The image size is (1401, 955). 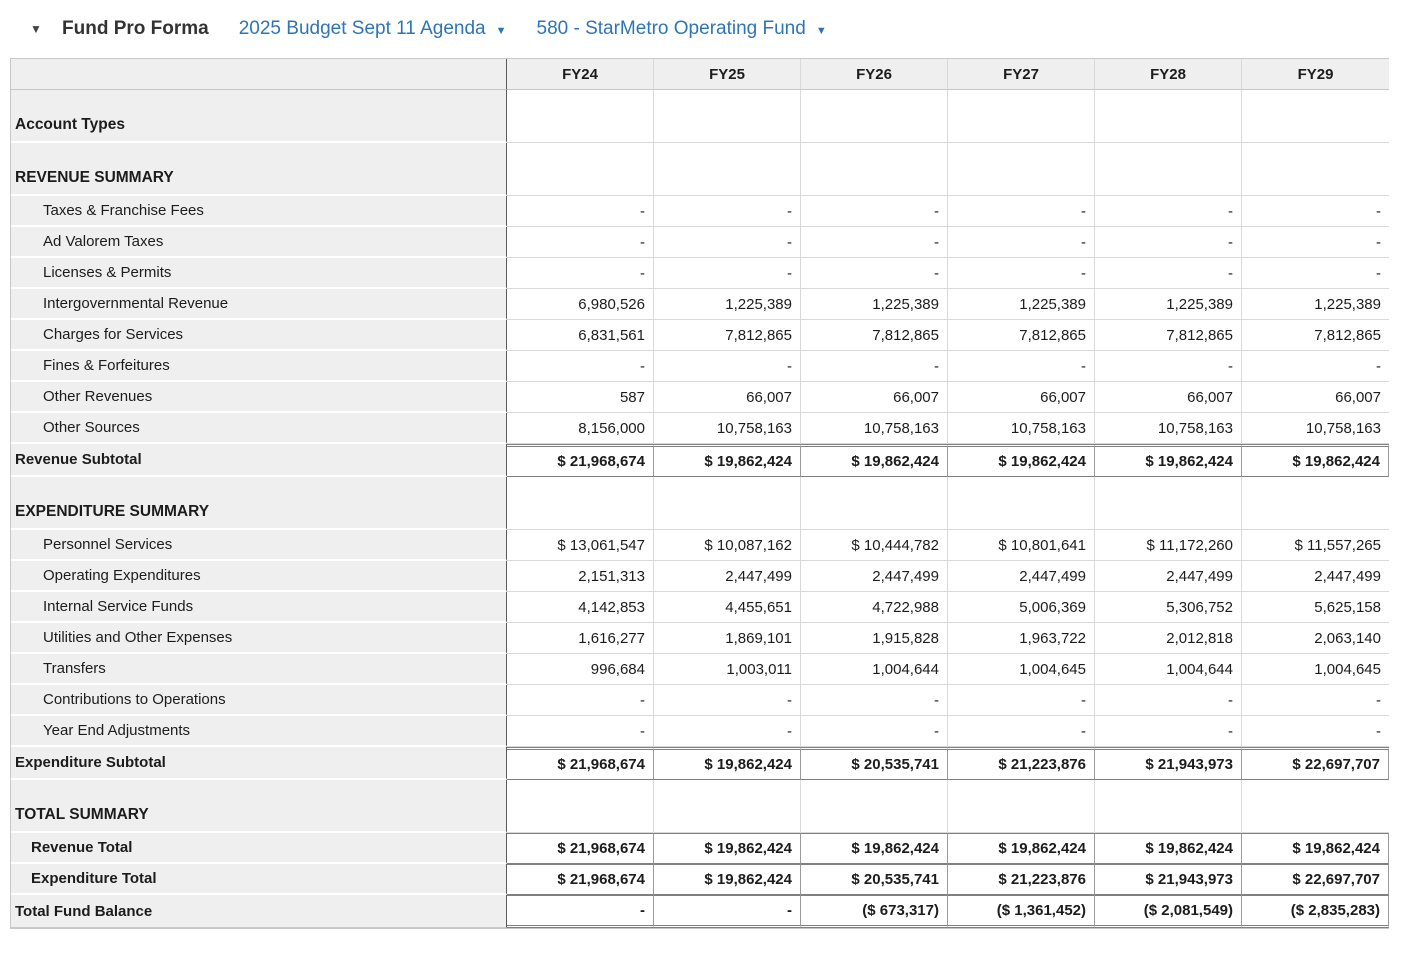 What do you see at coordinates (501, 30) in the screenshot?
I see `chevron-down-icon: ▼` at bounding box center [501, 30].